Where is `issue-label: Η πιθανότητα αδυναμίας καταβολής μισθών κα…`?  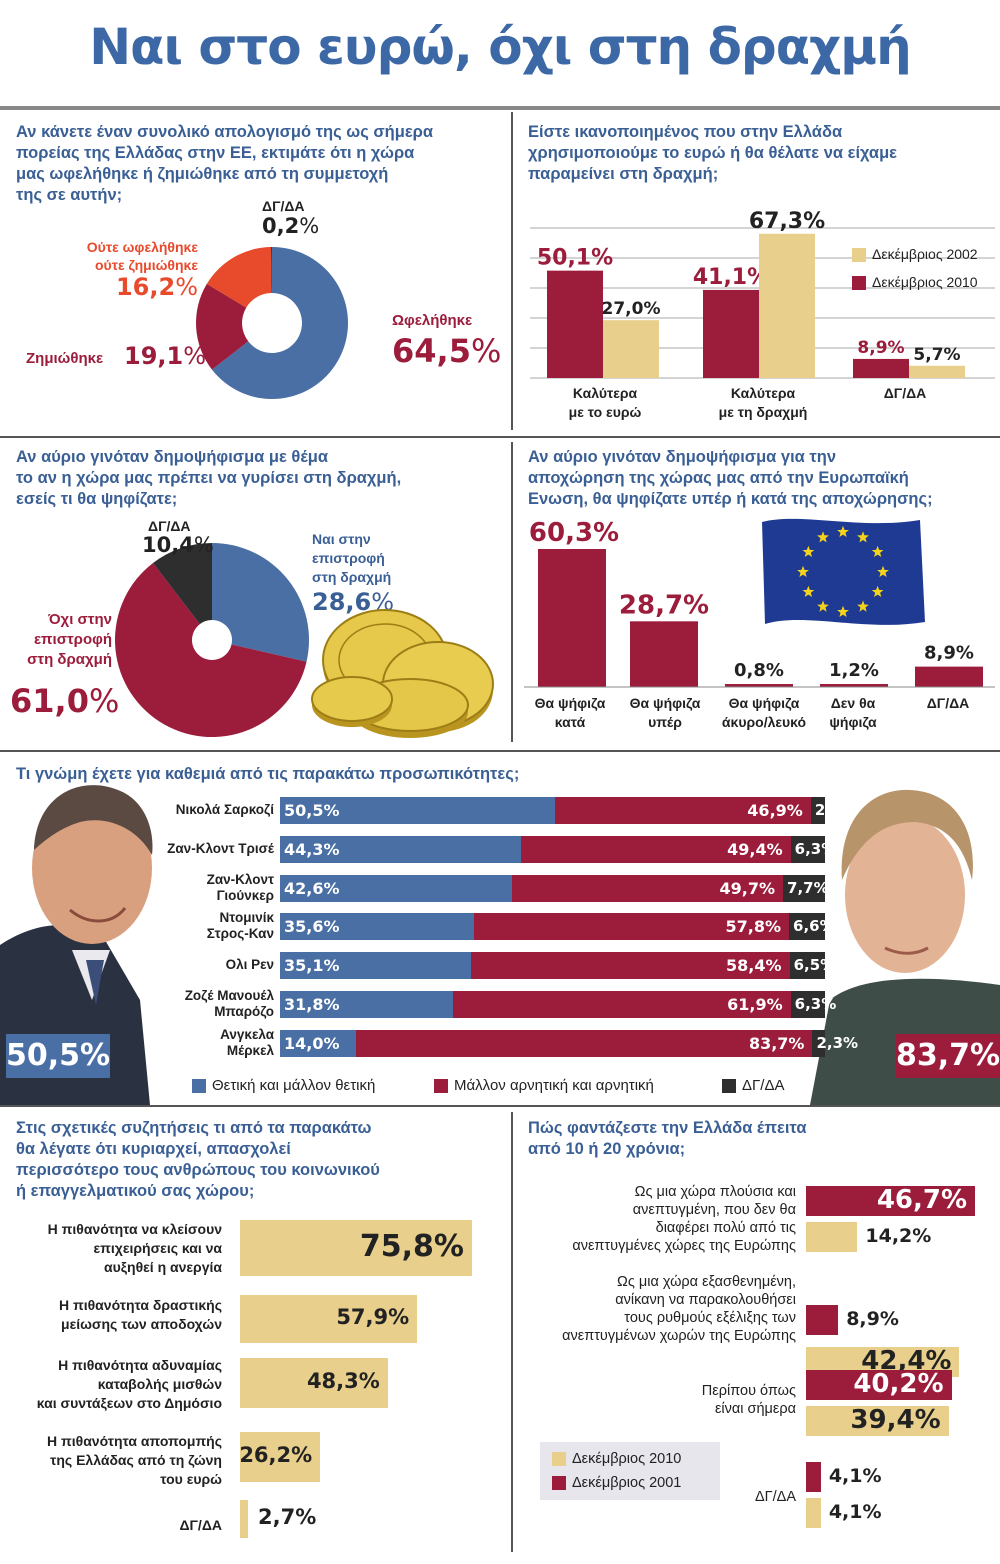 issue-label: Η πιθανότητα αδυναμίας καταβολής μισθών κα… is located at coordinates (116, 1384).